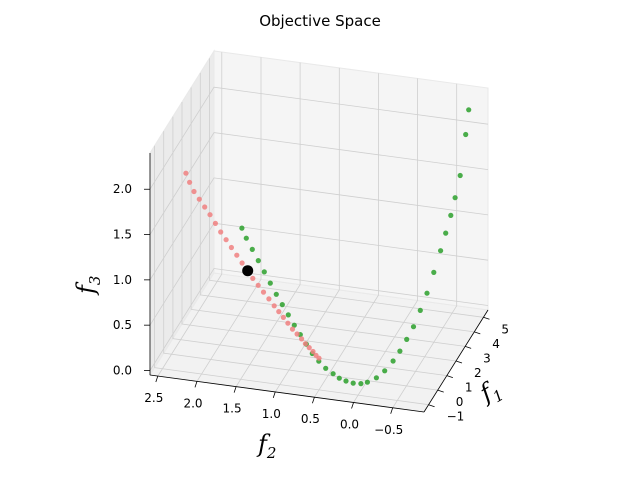 The width and height of the screenshot is (640, 480). What do you see at coordinates (469, 388) in the screenshot?
I see `x-tick-label-2: 1` at bounding box center [469, 388].